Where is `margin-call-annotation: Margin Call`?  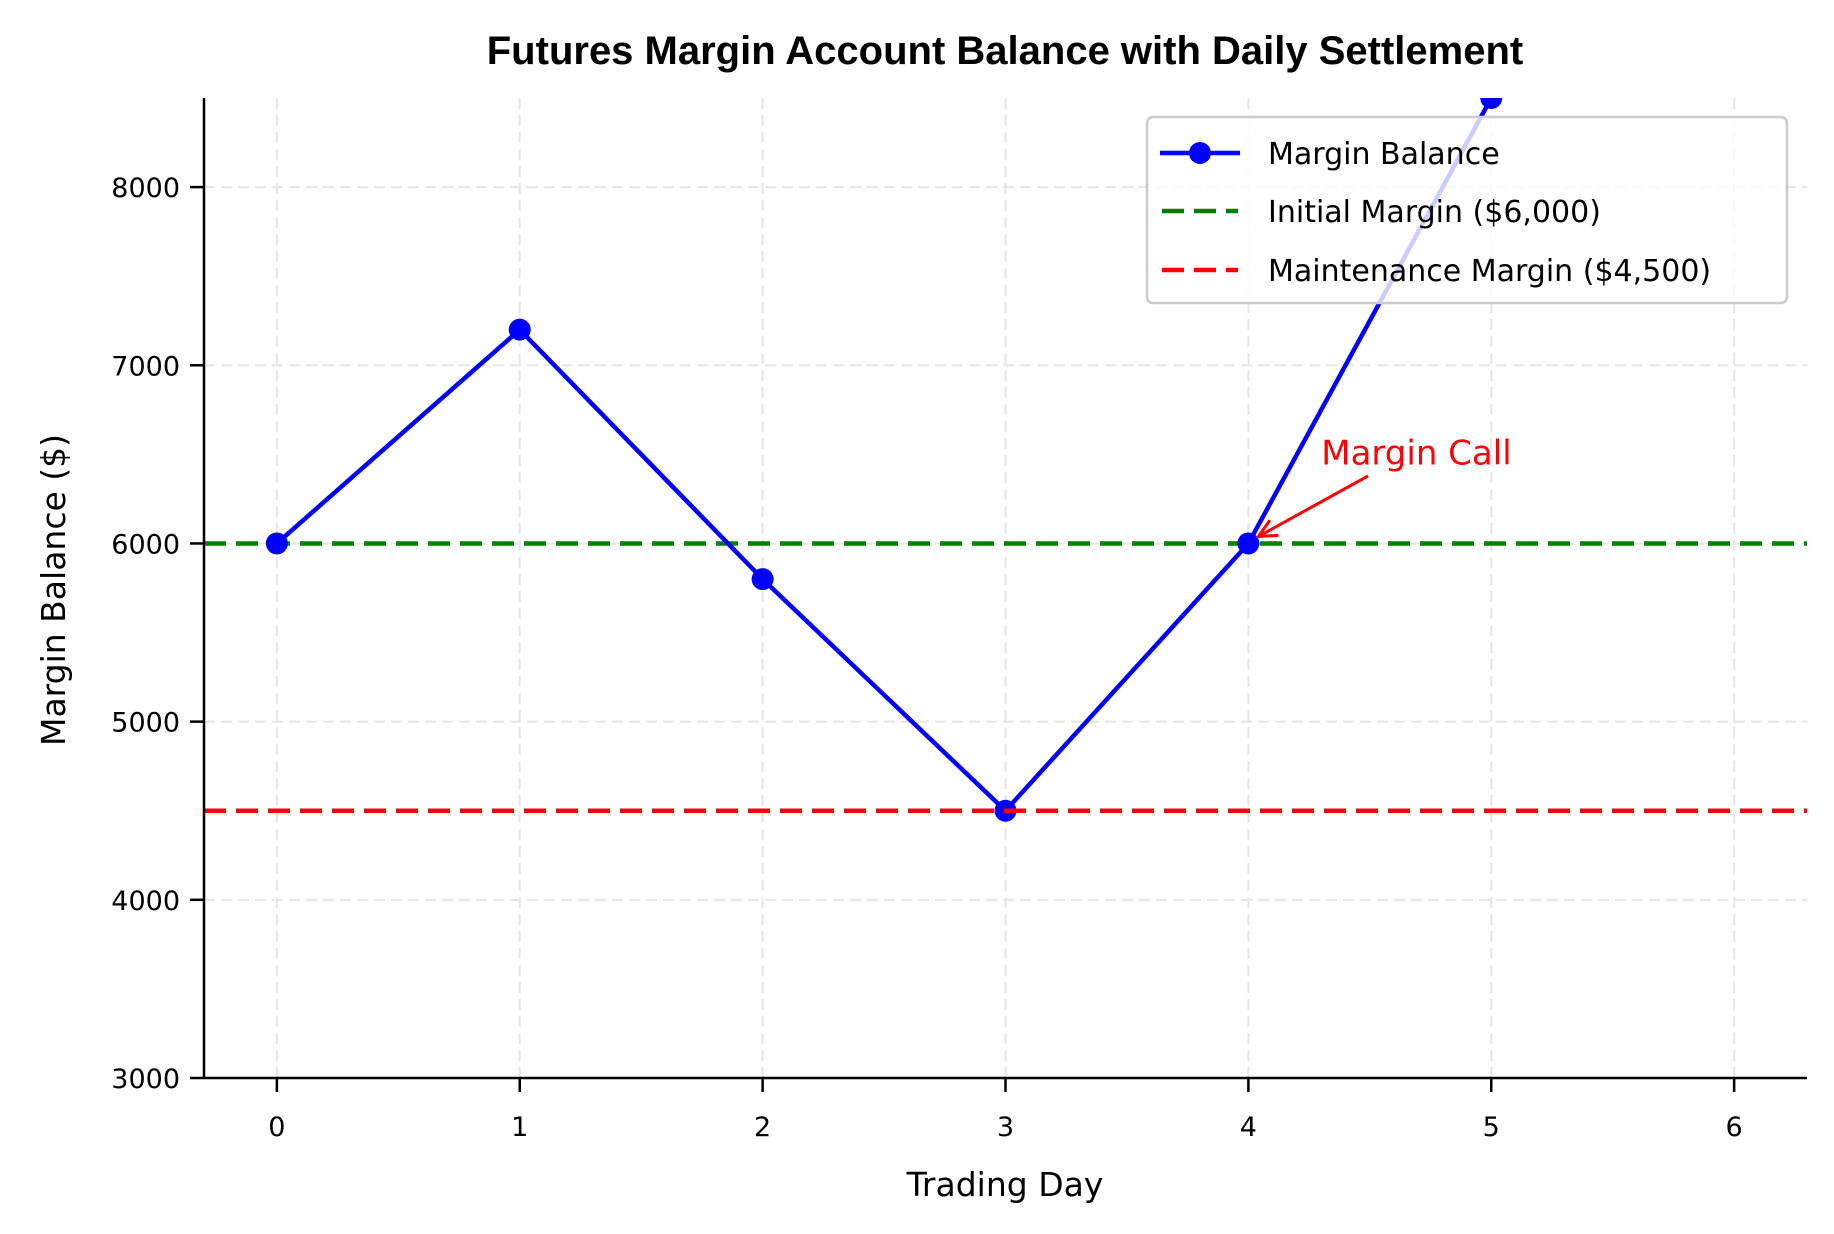
margin-call-annotation: Margin Call is located at coordinates (1383, 486).